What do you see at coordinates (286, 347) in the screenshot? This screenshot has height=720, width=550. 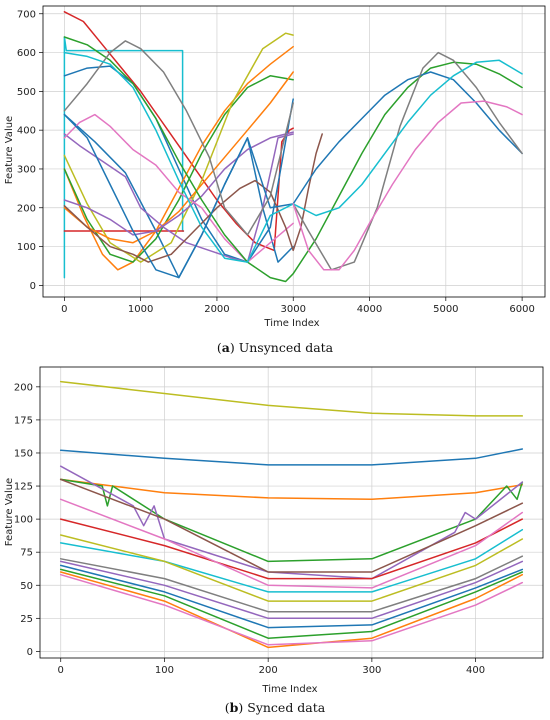 I see `caption-a-text: Unsynced data` at bounding box center [286, 347].